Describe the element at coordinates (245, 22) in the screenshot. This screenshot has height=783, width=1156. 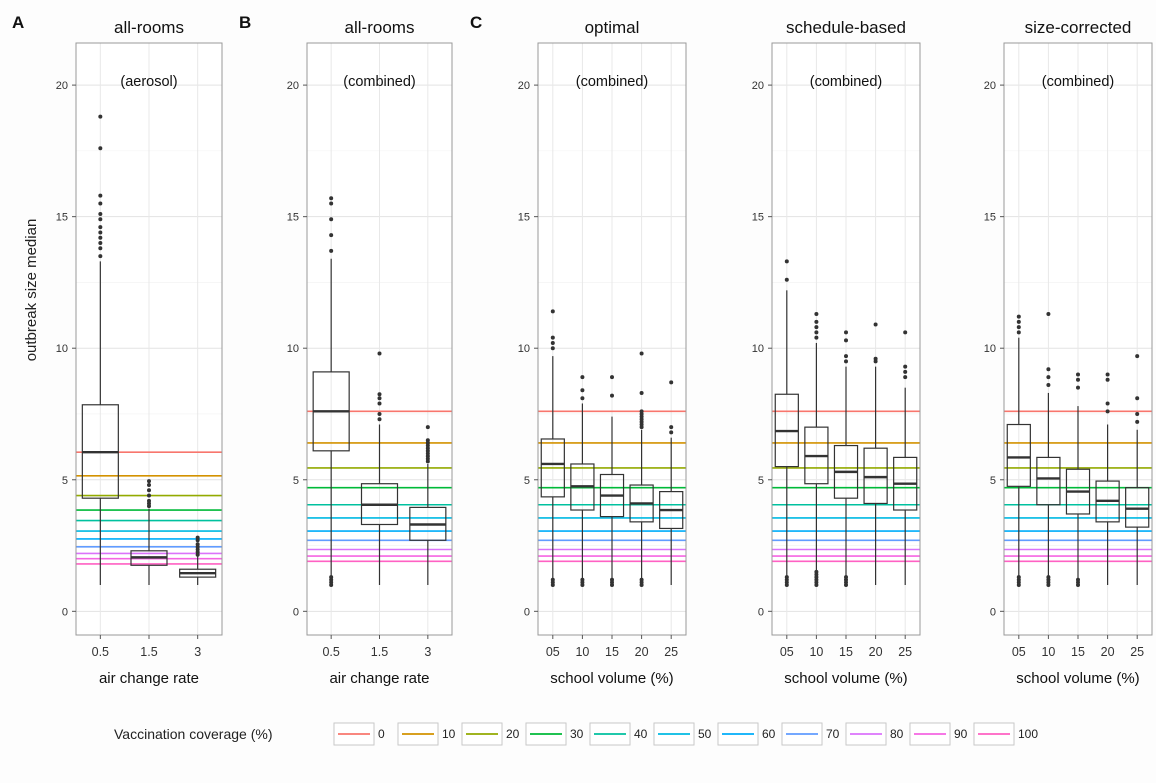
I see `panel-letter: B` at that location.